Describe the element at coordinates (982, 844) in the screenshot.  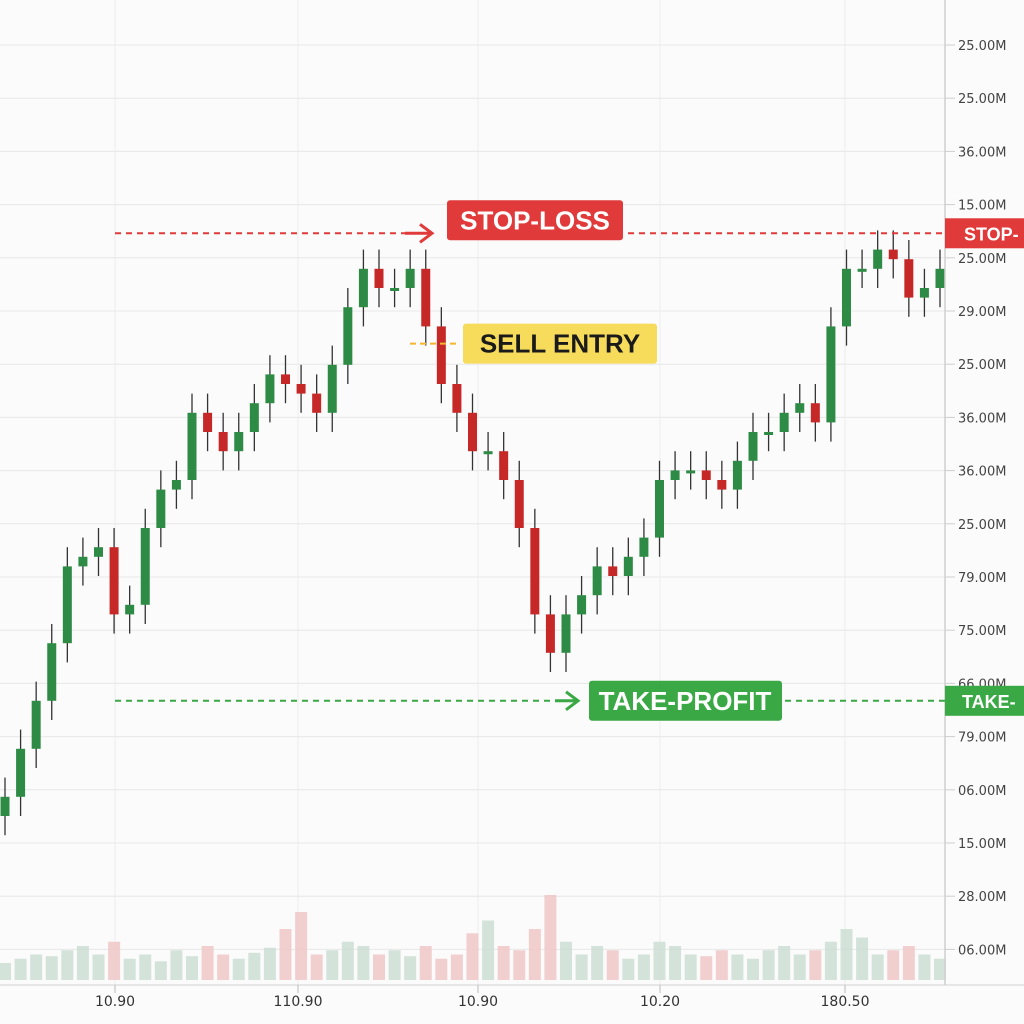
I see `y-tick-label: 15.00M` at that location.